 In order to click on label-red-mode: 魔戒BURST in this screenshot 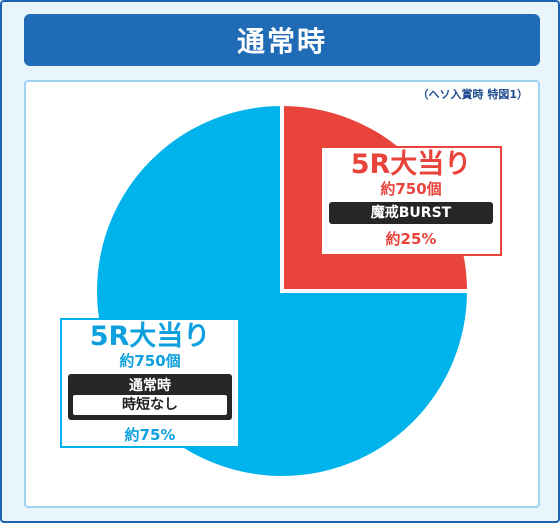, I will do `click(411, 213)`.